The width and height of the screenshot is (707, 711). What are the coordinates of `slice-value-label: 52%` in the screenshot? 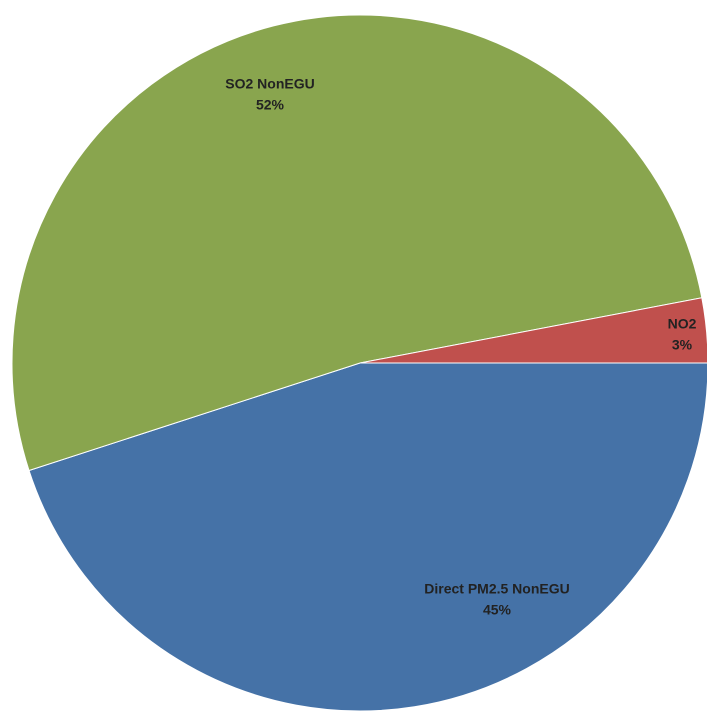 It's located at (270, 105).